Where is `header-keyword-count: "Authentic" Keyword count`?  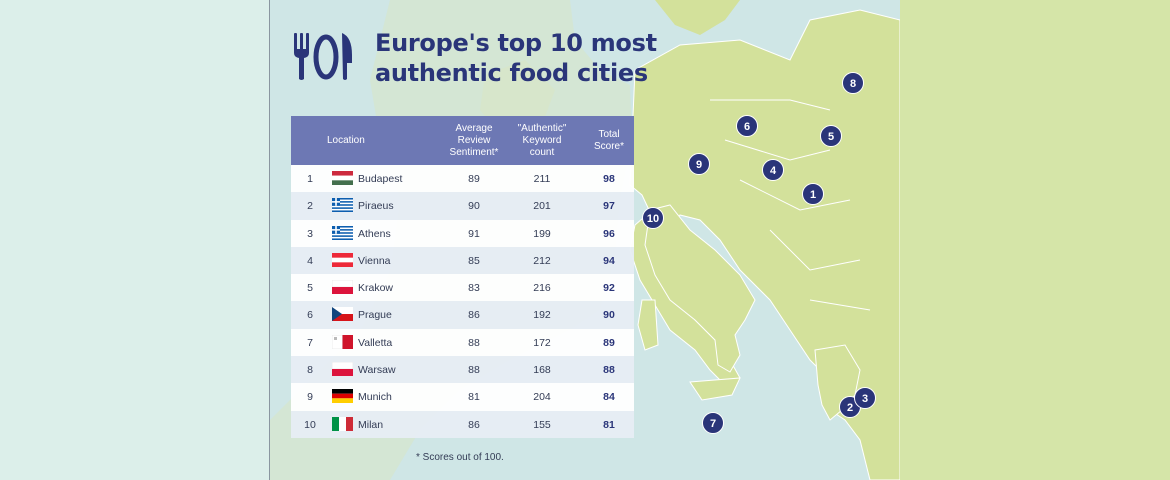
header-keyword-count: "Authentic" Keyword count is located at coordinates (542, 141).